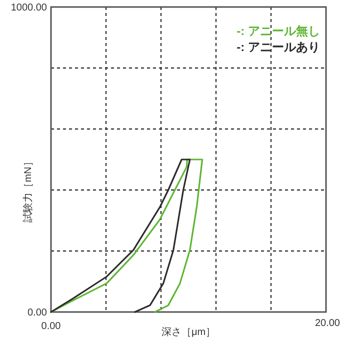 Image resolution: width=360 pixels, height=345 pixels. Describe the element at coordinates (327, 323) in the screenshot. I see `x-tick-label: 20.00` at that location.